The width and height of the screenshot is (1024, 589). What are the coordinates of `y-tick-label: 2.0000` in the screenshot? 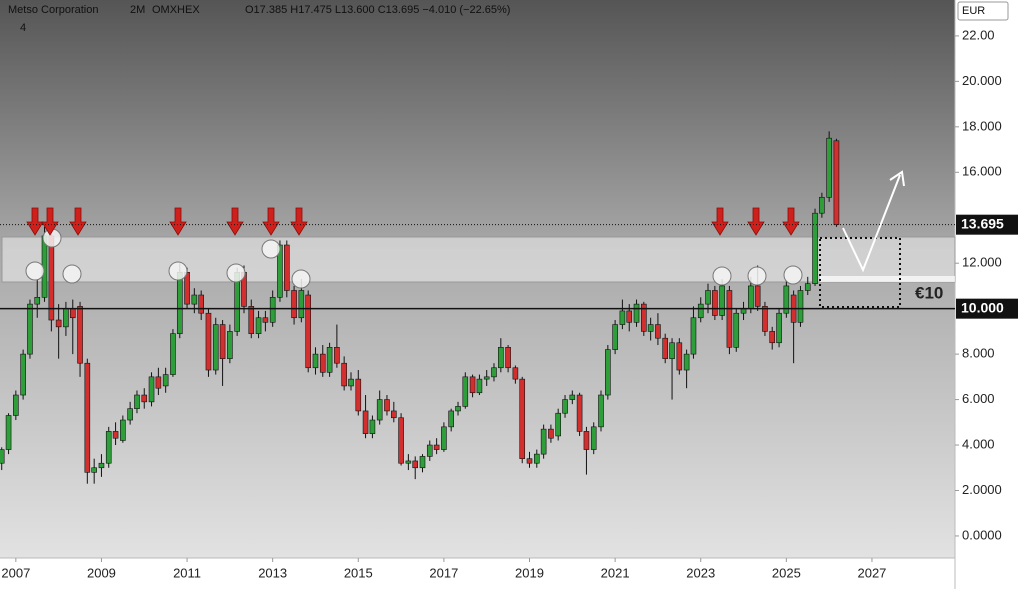 It's located at (982, 489).